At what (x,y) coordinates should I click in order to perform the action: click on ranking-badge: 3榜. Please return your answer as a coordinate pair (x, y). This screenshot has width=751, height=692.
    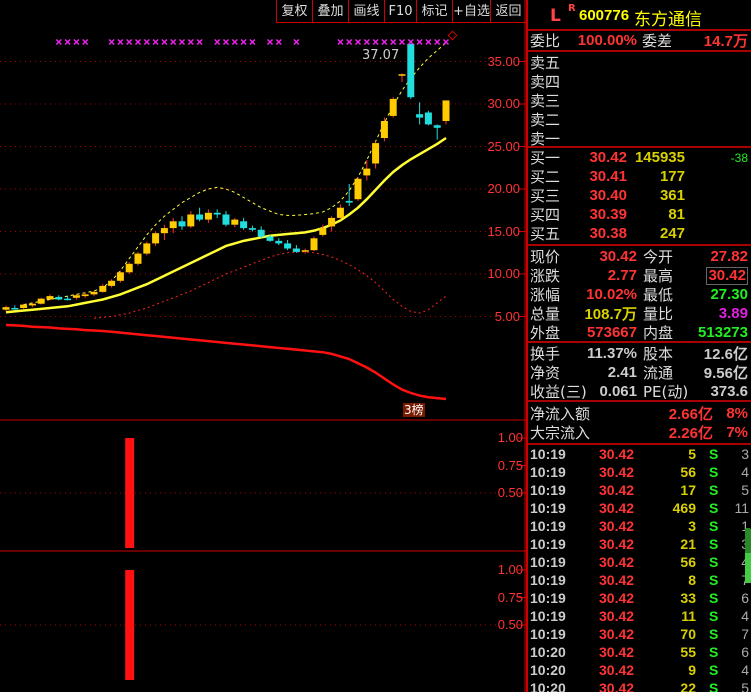
    Looking at the image, I should click on (414, 410).